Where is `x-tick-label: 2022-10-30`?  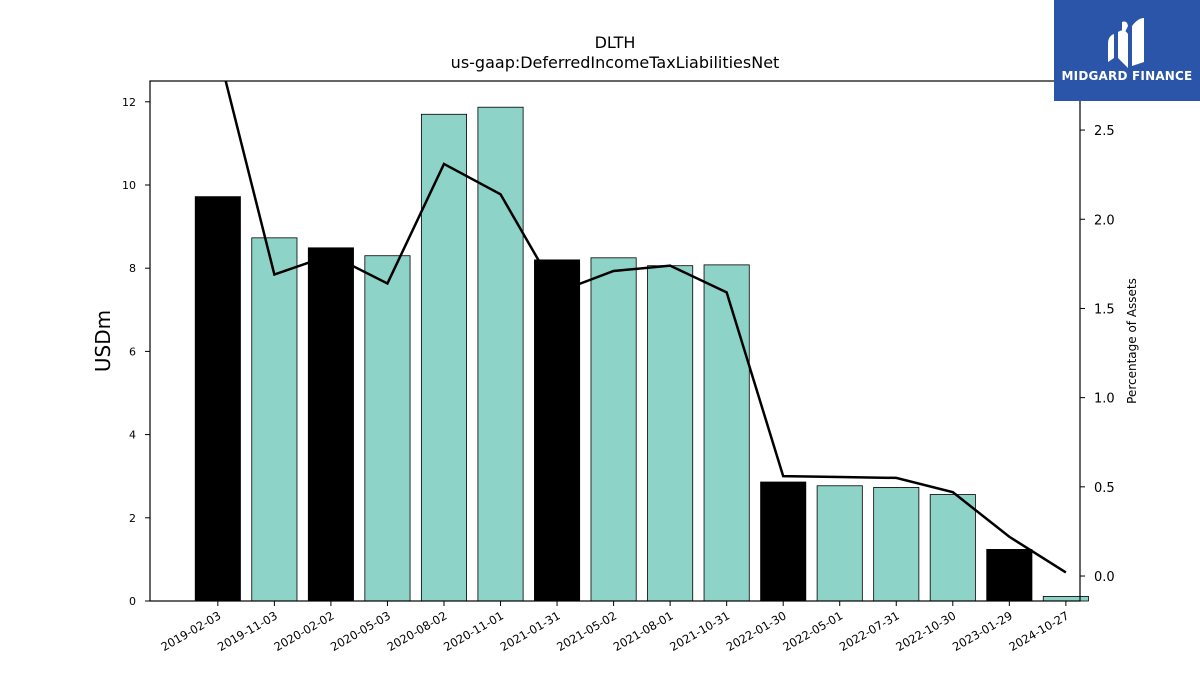 x-tick-label: 2022-10-30 is located at coordinates (925, 631).